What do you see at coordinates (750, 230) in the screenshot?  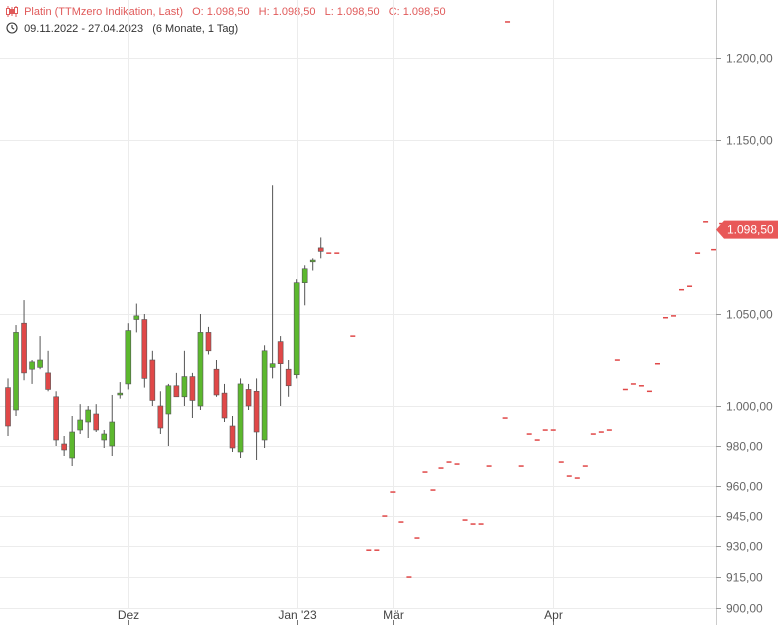 I see `current-price-label: 1.098,50` at bounding box center [750, 230].